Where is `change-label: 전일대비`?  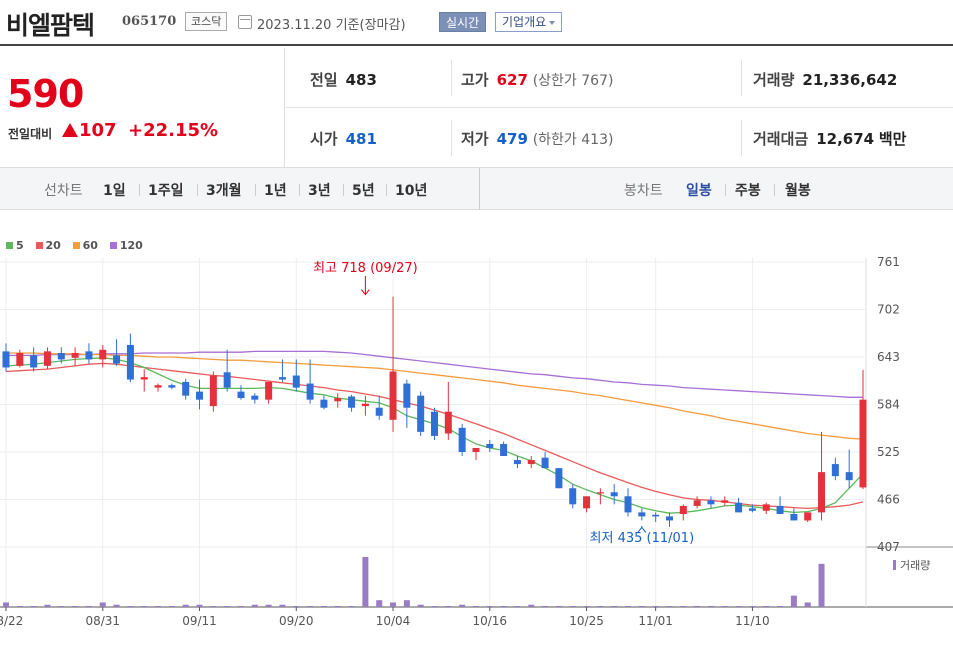
change-label: 전일대비 is located at coordinates (30, 134).